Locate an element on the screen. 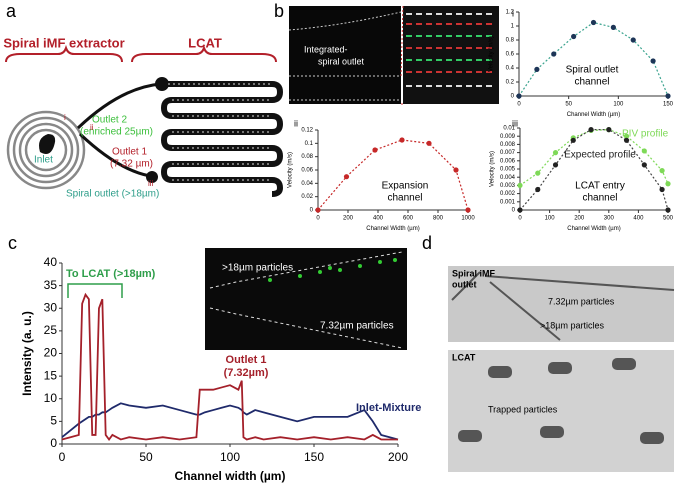  y-tick-label: 0.02 is located at coordinates (307, 197).